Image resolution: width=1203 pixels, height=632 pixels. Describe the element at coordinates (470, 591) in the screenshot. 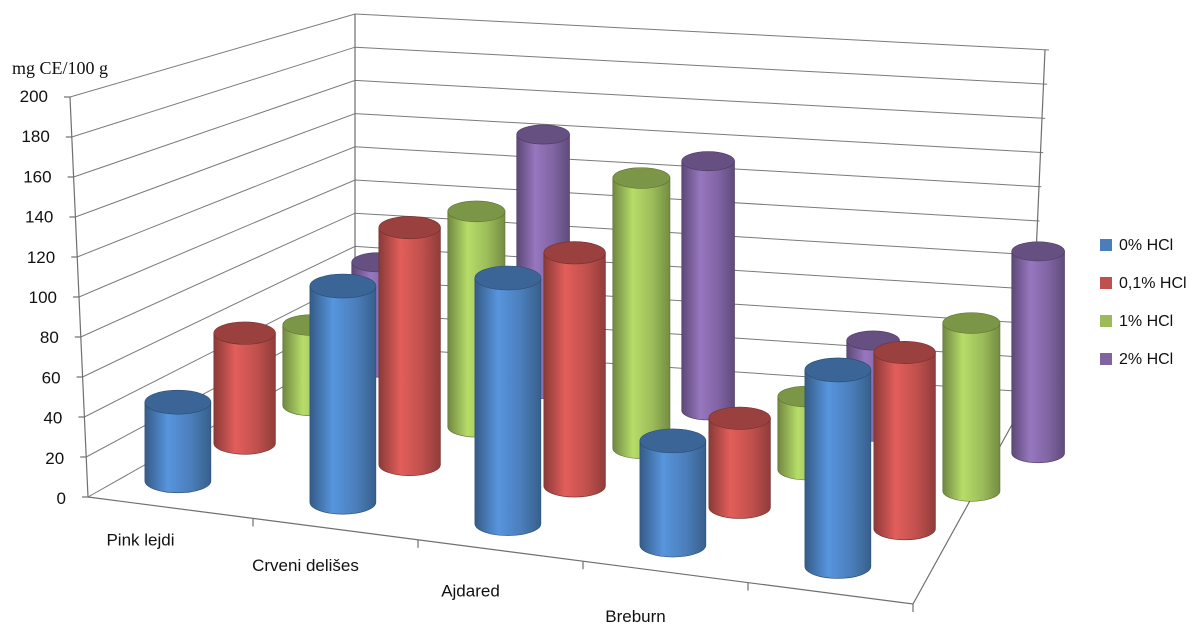

I see `category-label: Ajdared` at that location.